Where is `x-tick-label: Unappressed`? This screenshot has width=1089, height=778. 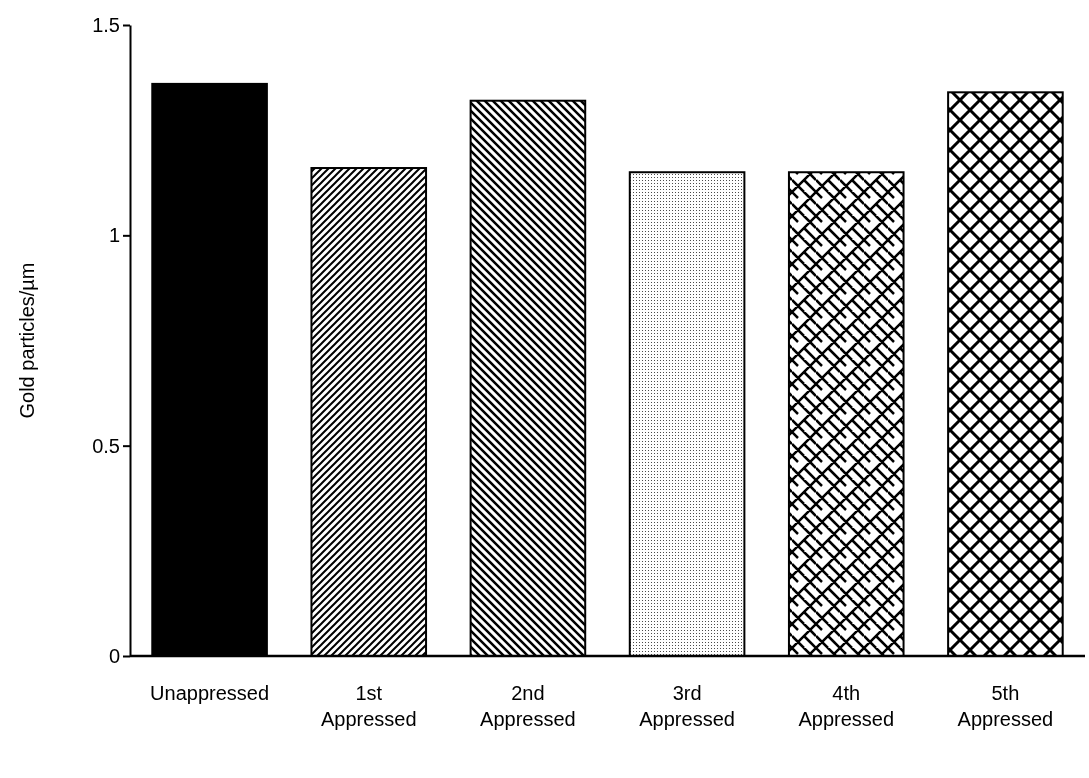 x-tick-label: Unappressed is located at coordinates (210, 693).